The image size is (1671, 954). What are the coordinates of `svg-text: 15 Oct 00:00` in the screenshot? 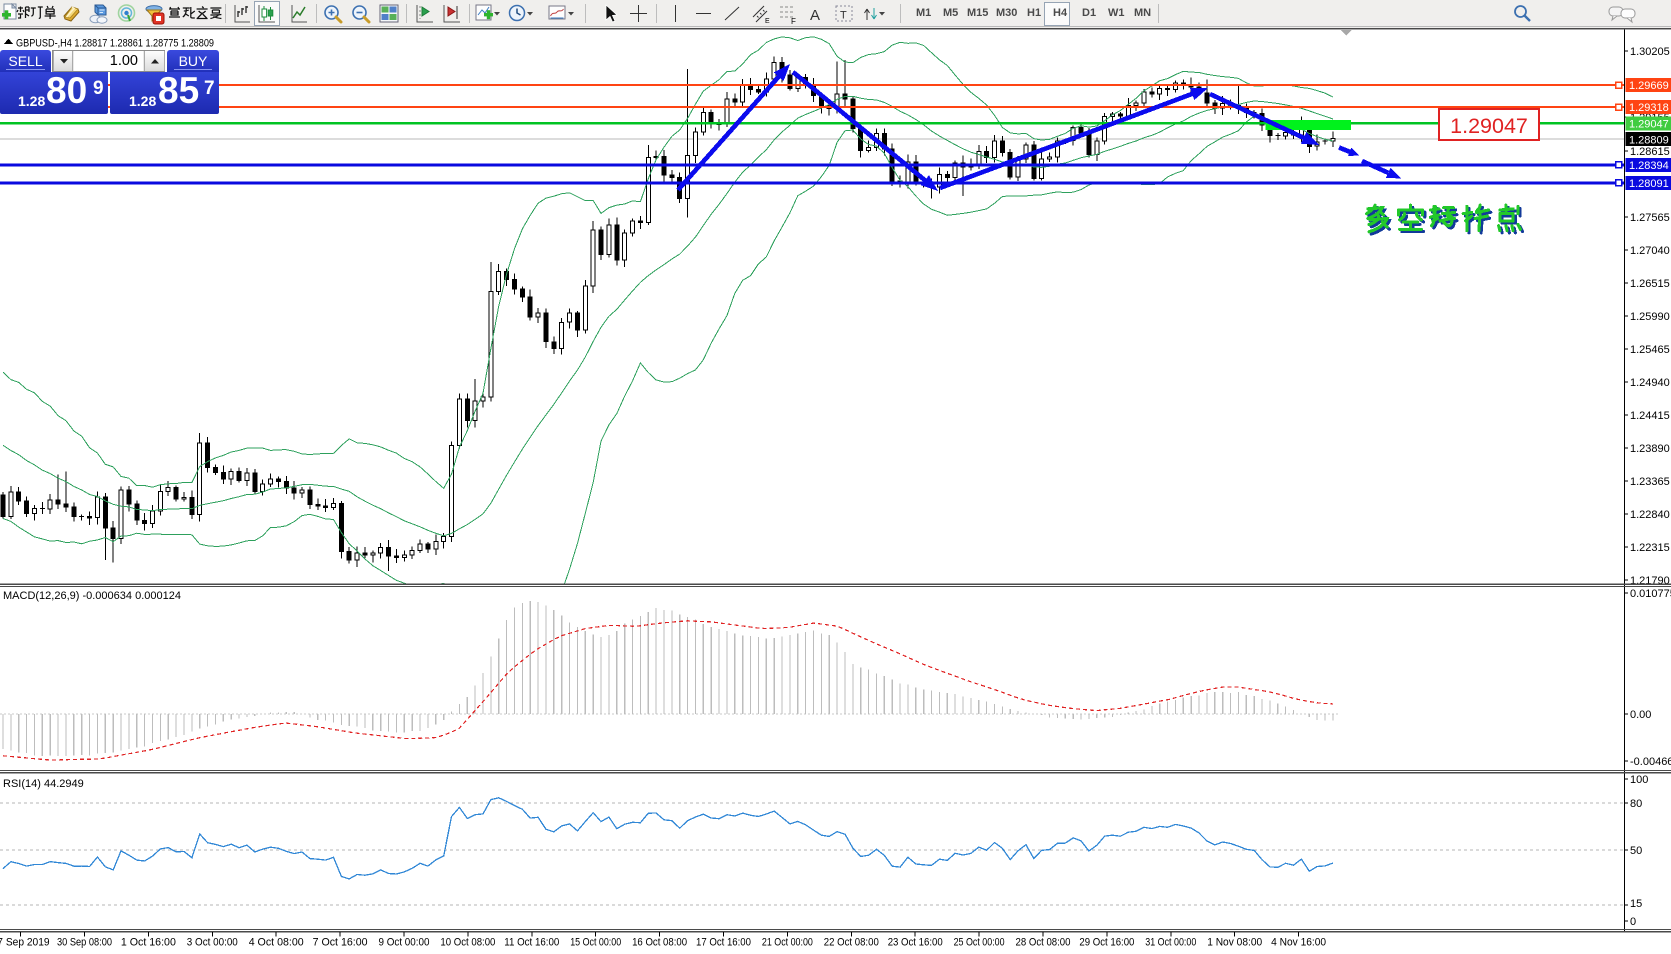 It's located at (595, 943).